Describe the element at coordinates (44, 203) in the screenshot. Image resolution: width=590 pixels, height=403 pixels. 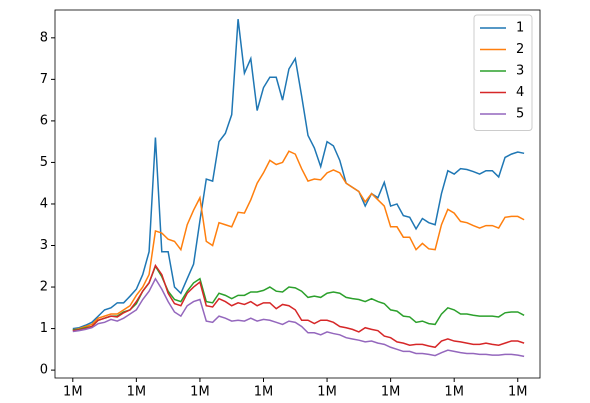
I see `y-tick-label: 4` at that location.